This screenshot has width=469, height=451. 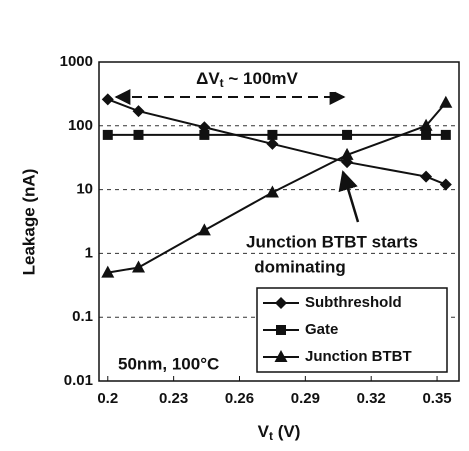 I want to click on legend-label: Subthreshold, so click(x=353, y=302).